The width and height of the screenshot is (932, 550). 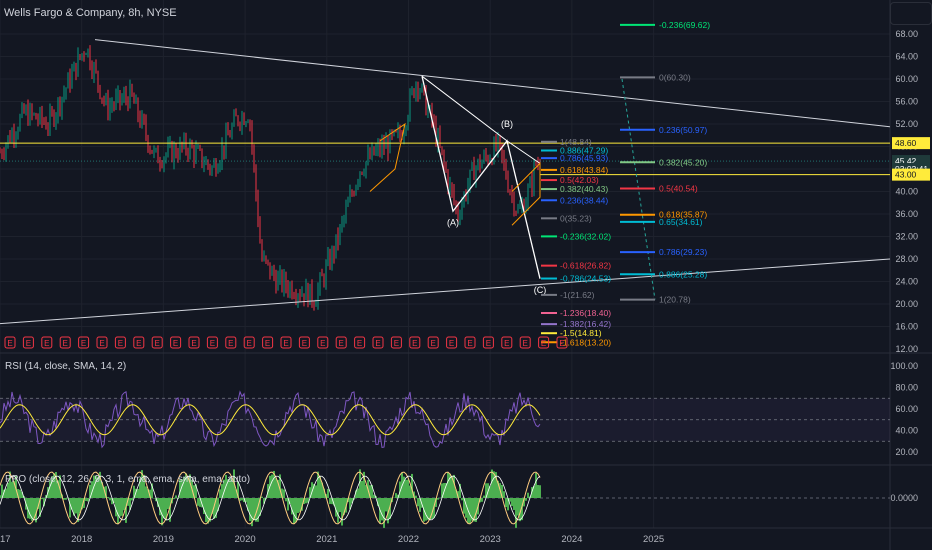 I want to click on chart-settings-button, so click(x=911, y=13).